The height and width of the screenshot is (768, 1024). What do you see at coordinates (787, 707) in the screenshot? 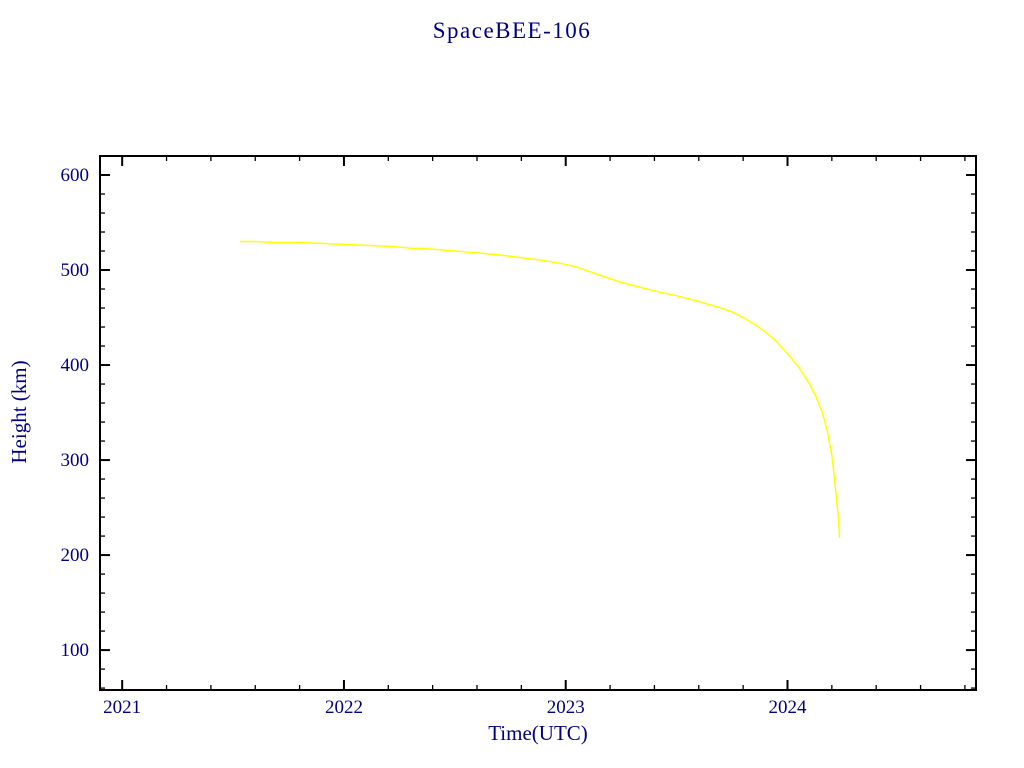
I see `x-tick-label: 2024` at bounding box center [787, 707].